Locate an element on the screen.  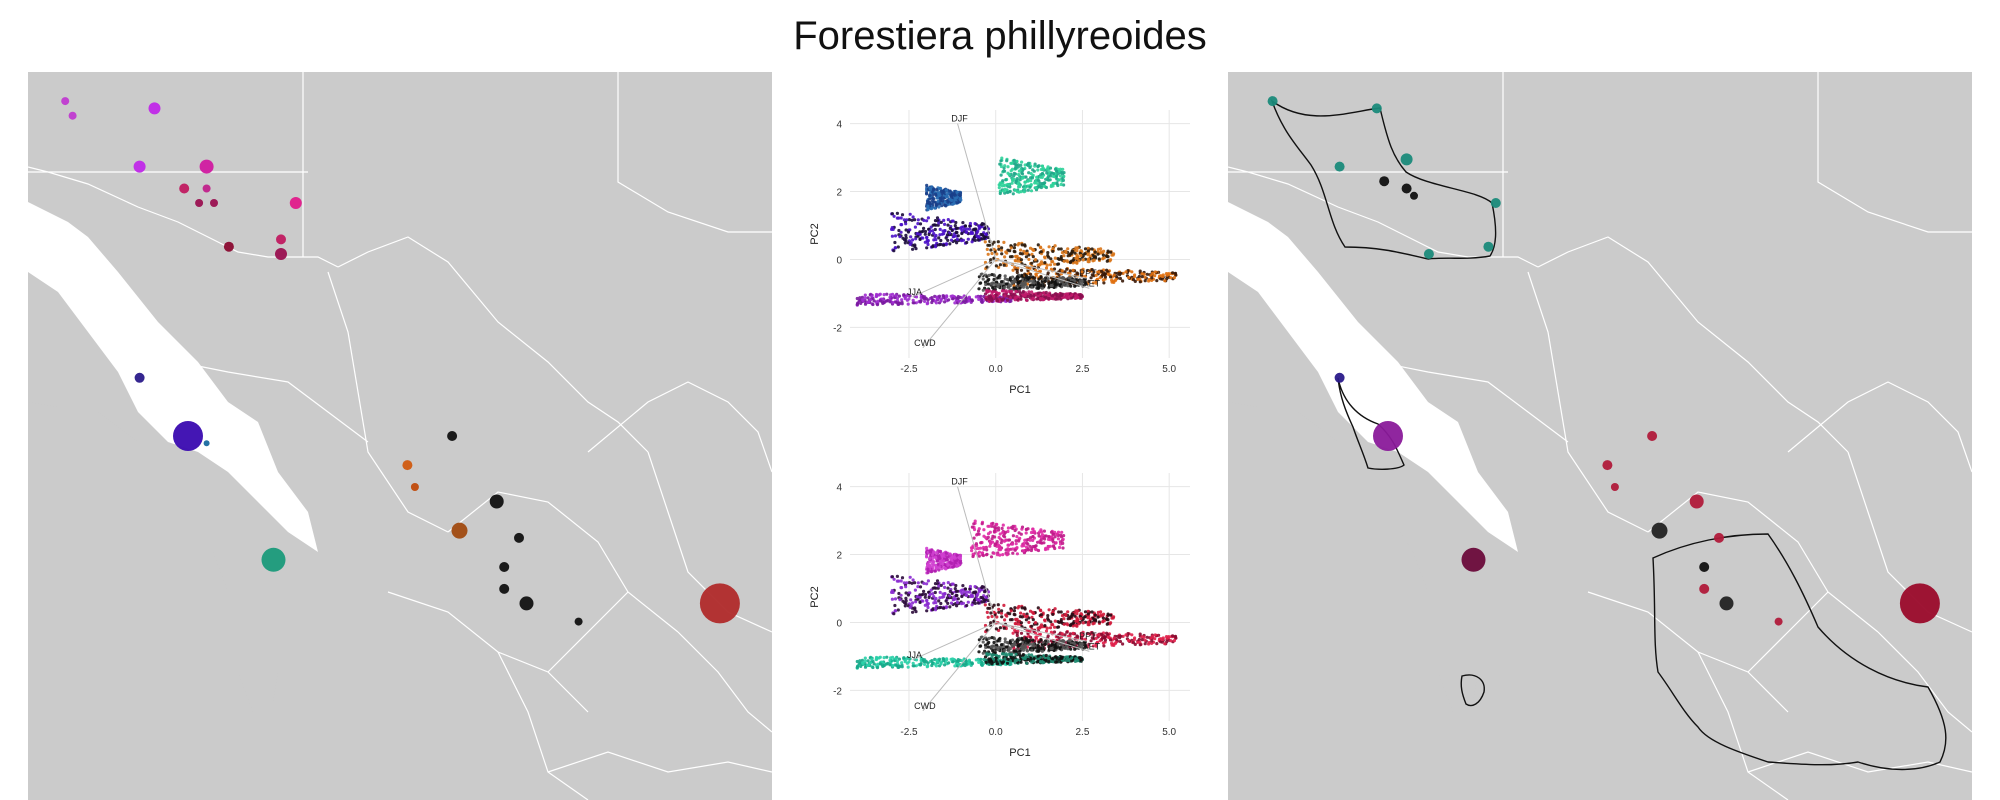
x-tick-label: 0.0 is located at coordinates (996, 369).